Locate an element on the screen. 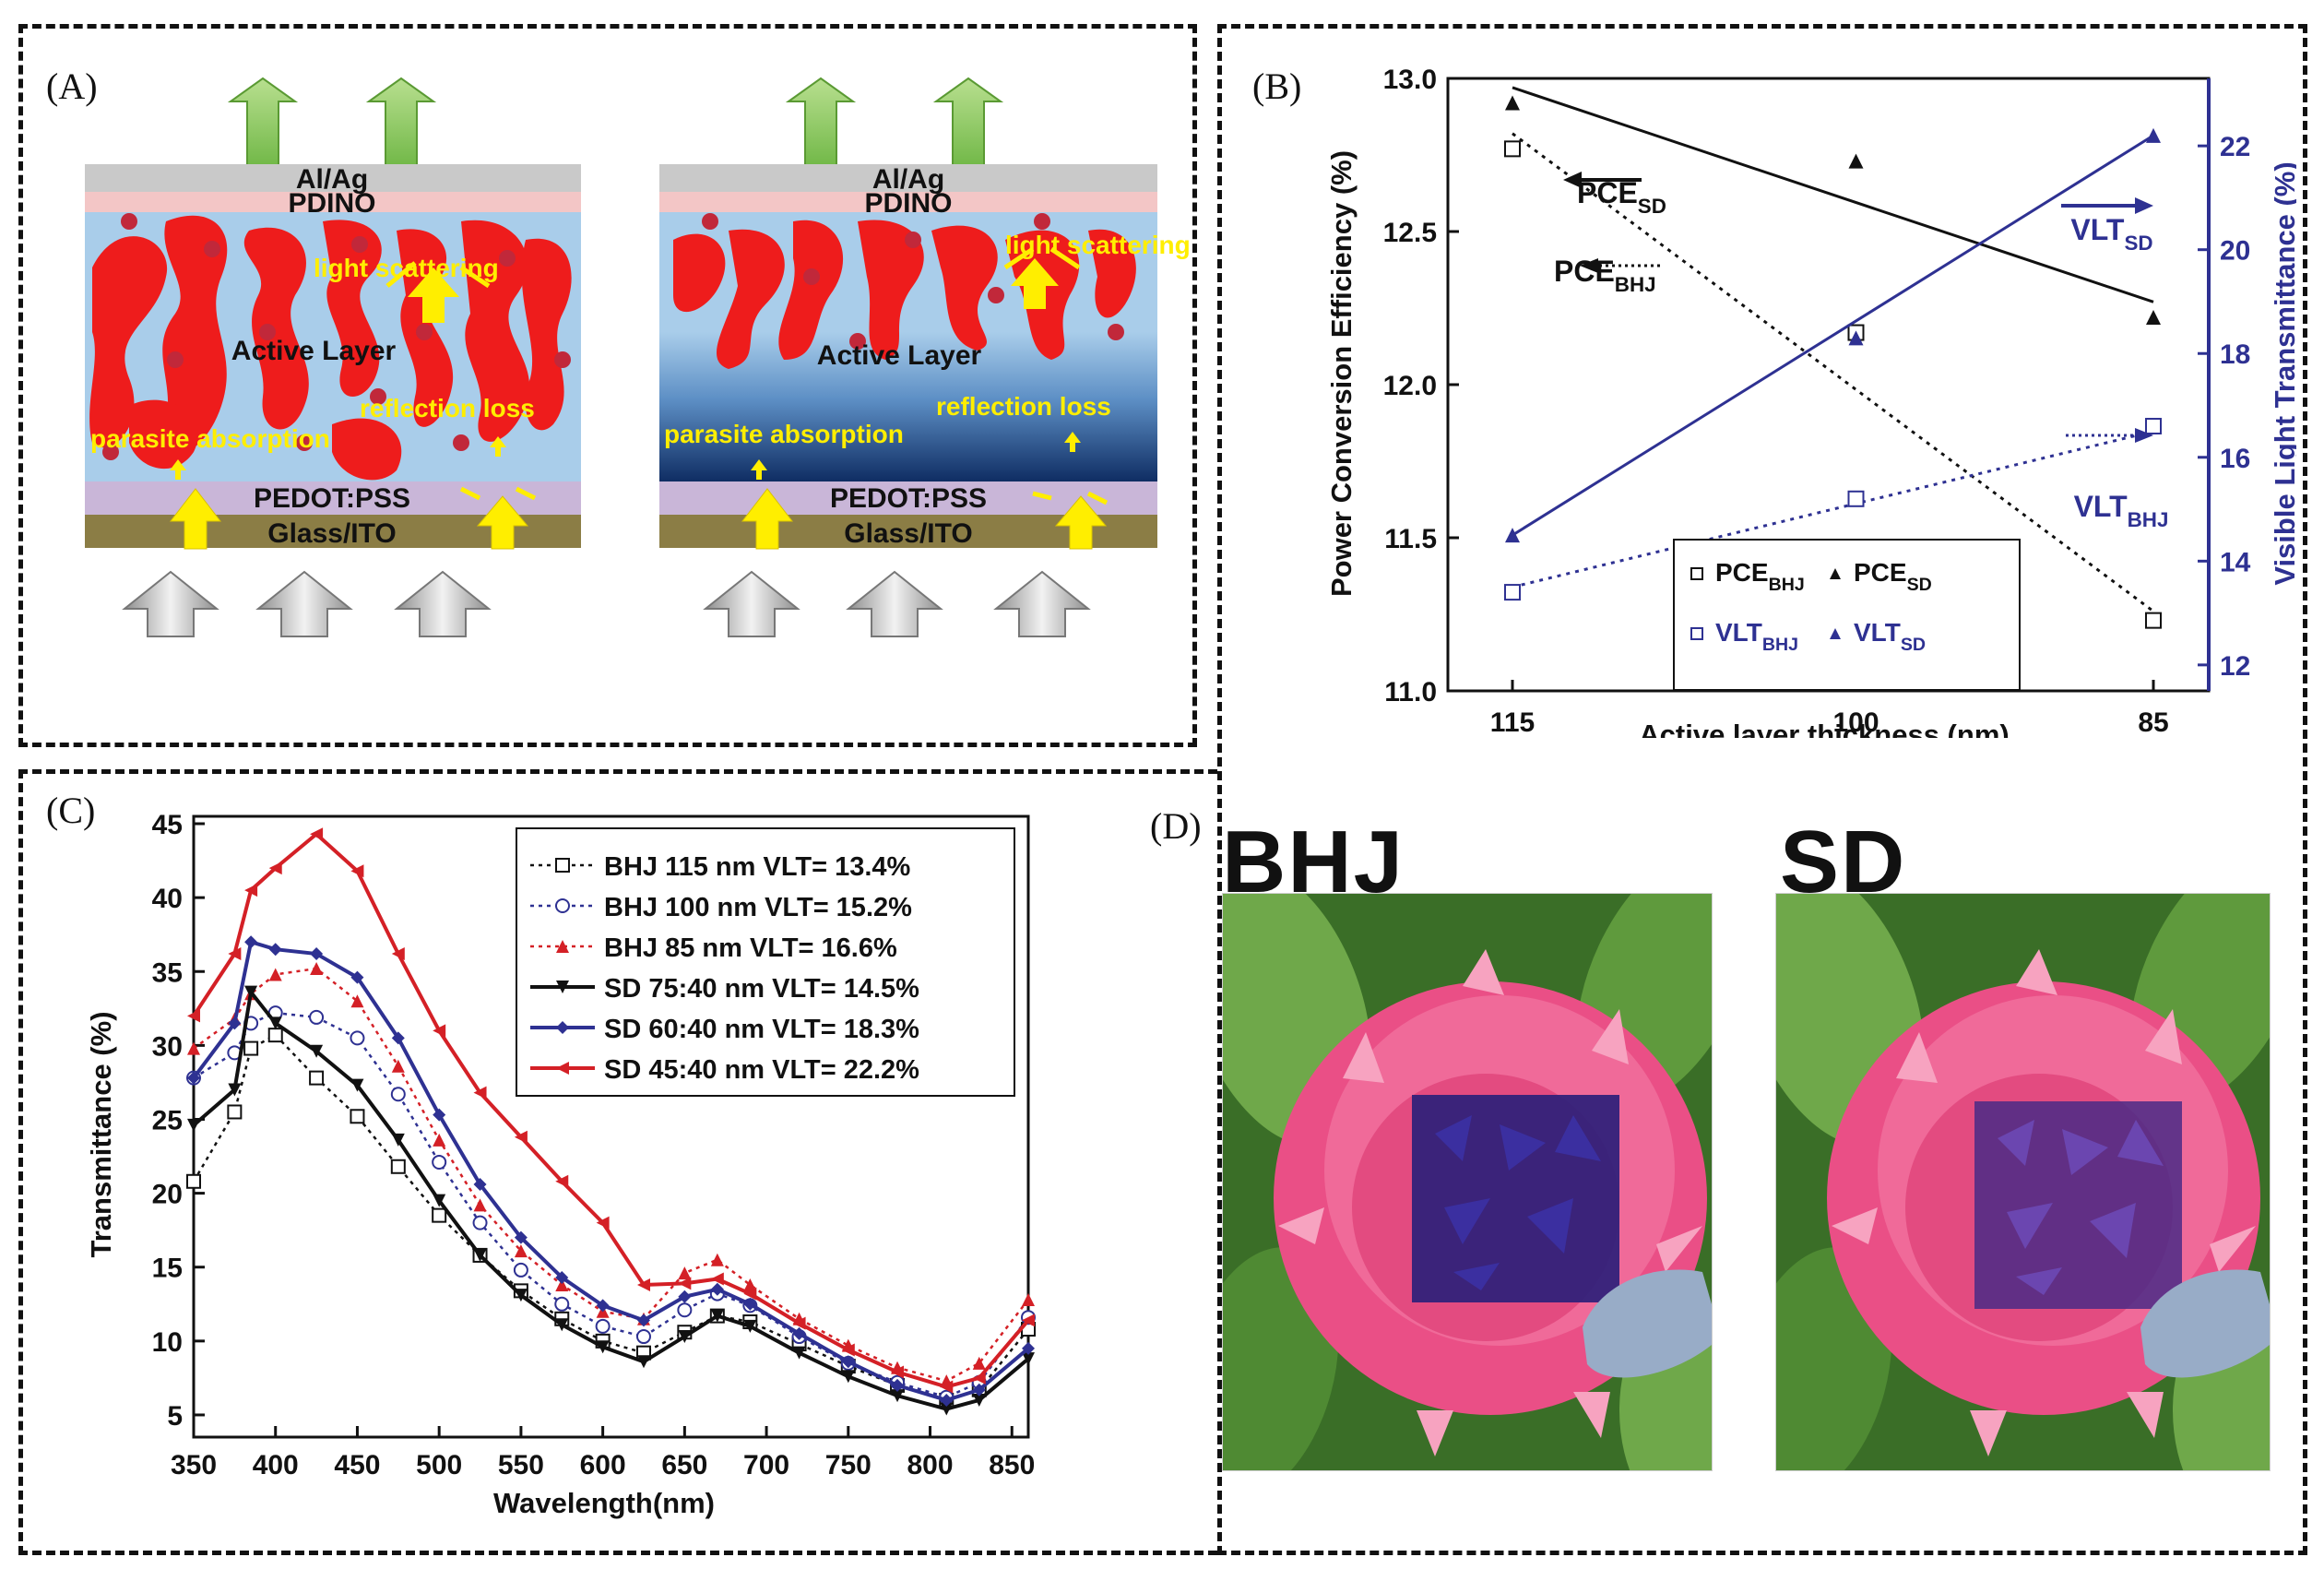  y-tick-label: 30 is located at coordinates (167, 1046).